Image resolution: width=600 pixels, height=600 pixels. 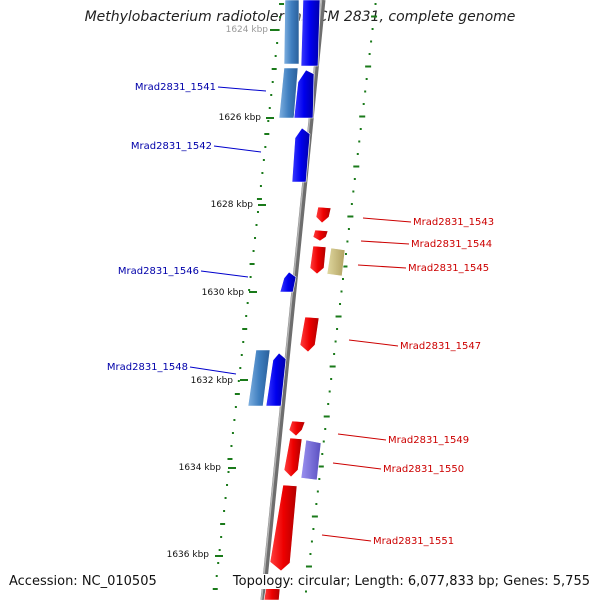 What do you see at coordinates (453, 222) in the screenshot?
I see `gene-label: Mrad2831_1543` at bounding box center [453, 222].